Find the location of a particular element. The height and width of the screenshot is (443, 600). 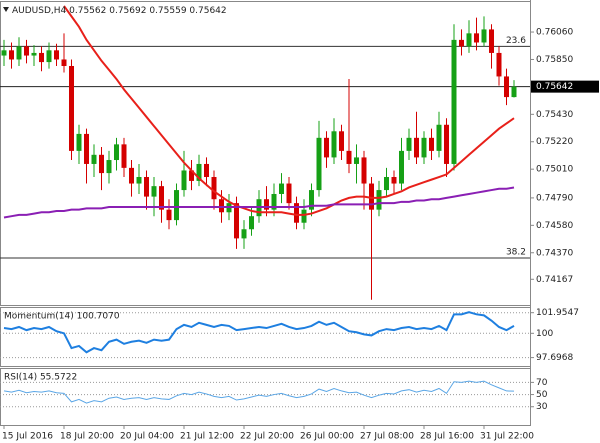

y-tick-label: 50 is located at coordinates (542, 395).